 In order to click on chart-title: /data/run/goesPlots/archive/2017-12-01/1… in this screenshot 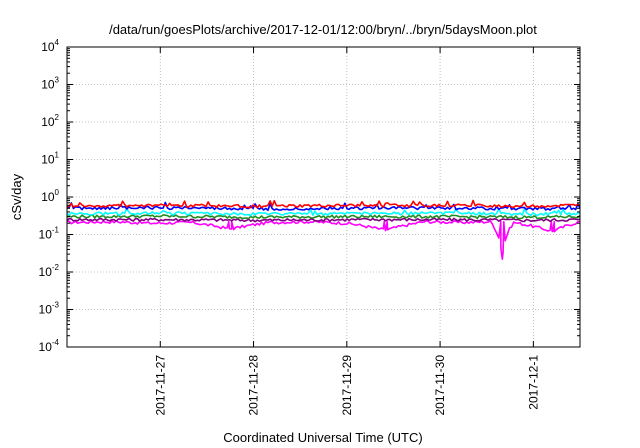, I will do `click(323, 29)`.